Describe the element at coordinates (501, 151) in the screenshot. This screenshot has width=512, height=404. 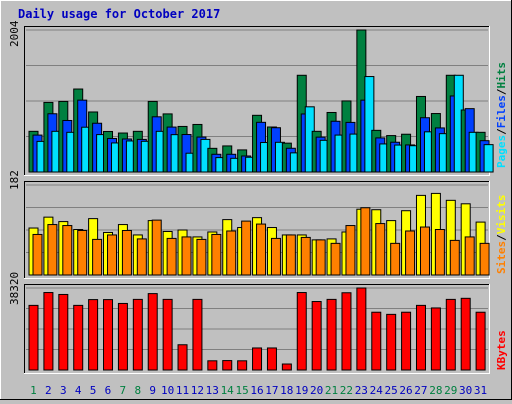
I see `legend-entry: Pages` at that location.